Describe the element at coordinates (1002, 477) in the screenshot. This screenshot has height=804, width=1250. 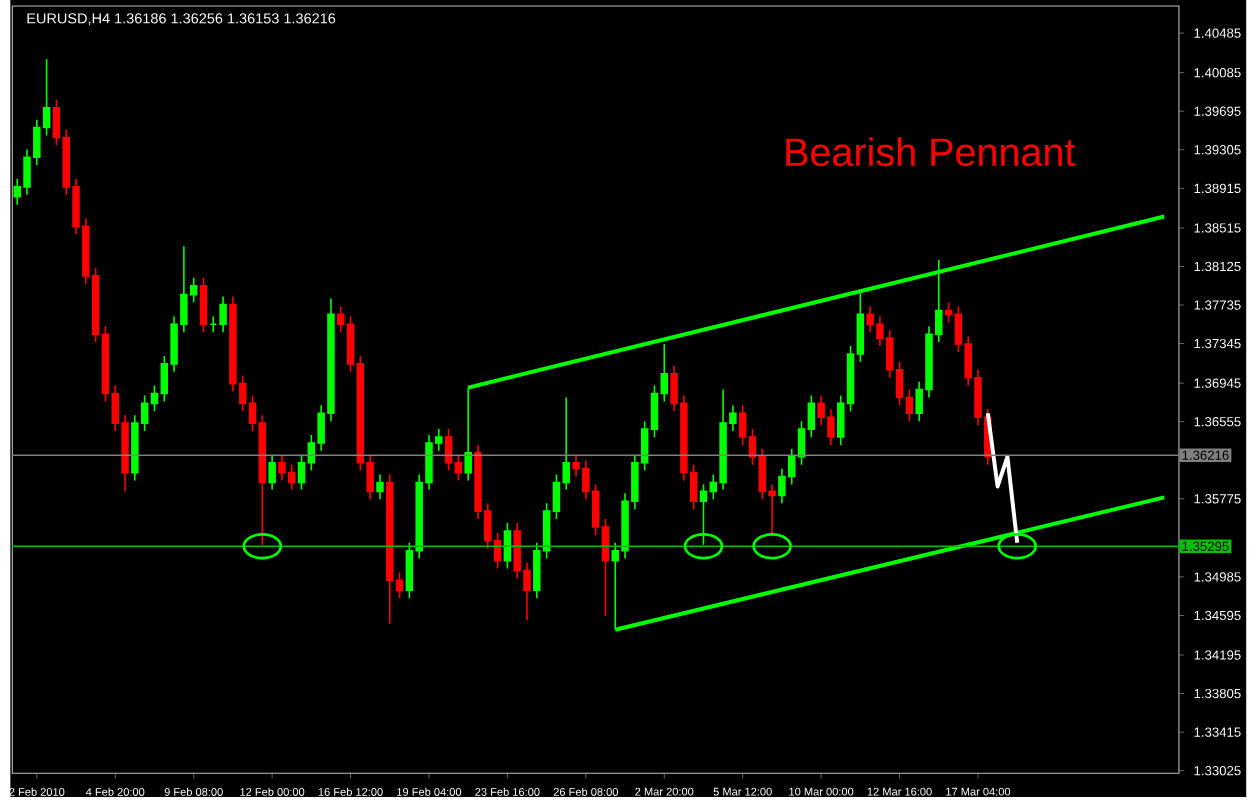
I see `line-series` at that location.